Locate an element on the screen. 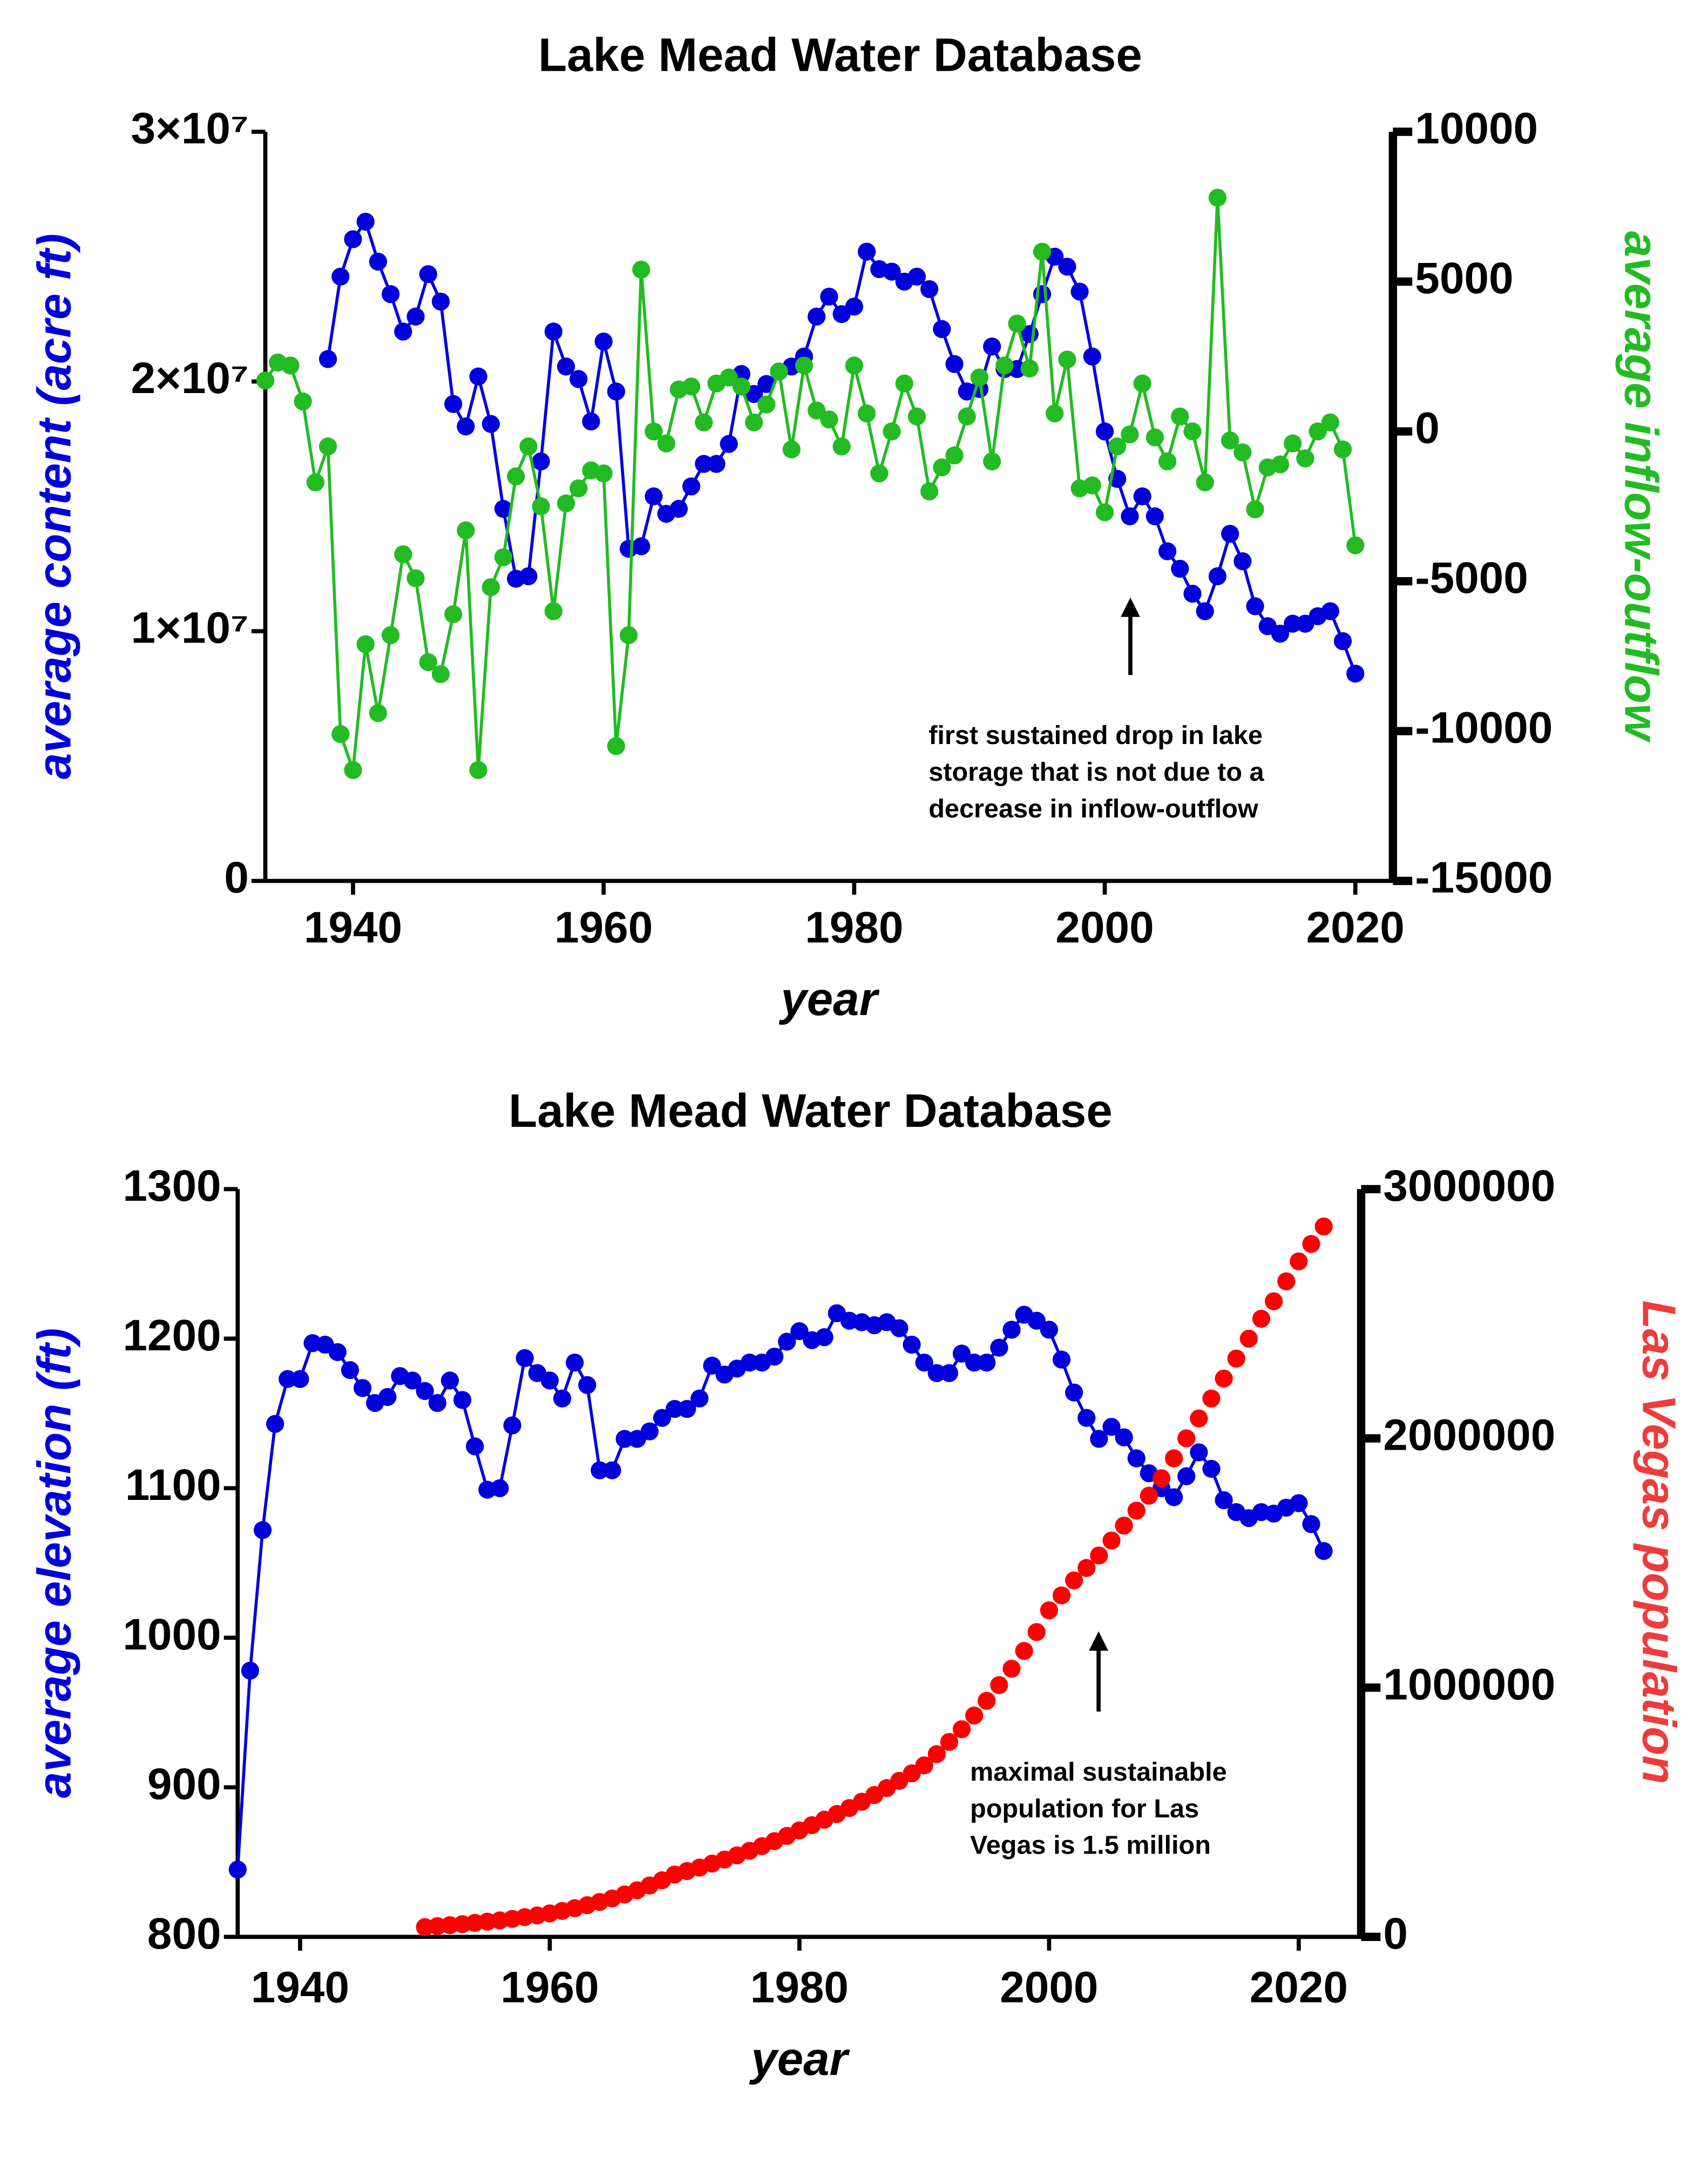  y-axis-label: average content (acre ft) is located at coordinates (54, 506).